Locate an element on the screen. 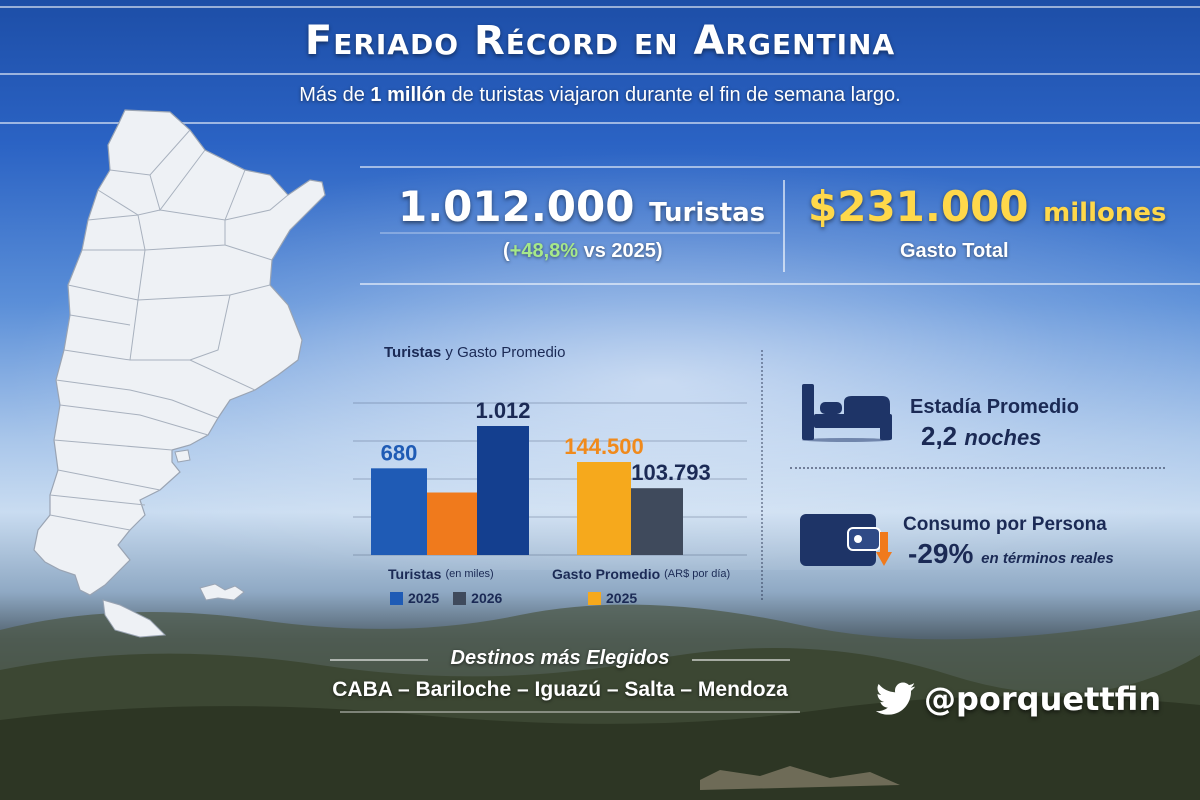 This screenshot has height=800, width=1200. stay-value: 2,2 noches is located at coordinates (981, 436).